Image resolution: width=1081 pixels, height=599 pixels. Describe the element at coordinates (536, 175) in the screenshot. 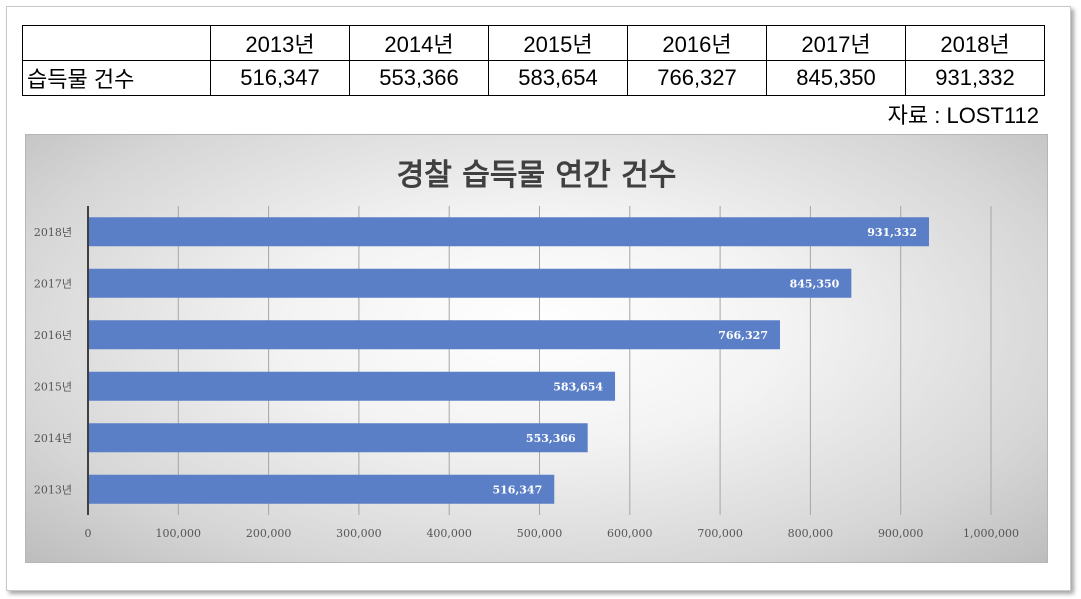

I see `chart-title: 경찰 습득물 연간 건수` at that location.